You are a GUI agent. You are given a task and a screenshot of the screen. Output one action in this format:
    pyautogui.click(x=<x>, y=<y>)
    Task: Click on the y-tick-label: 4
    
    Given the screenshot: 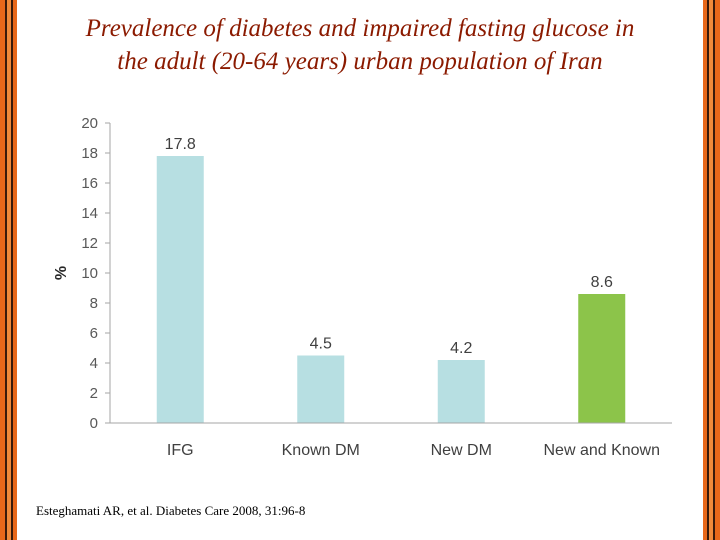 What is the action you would take?
    pyautogui.click(x=94, y=363)
    